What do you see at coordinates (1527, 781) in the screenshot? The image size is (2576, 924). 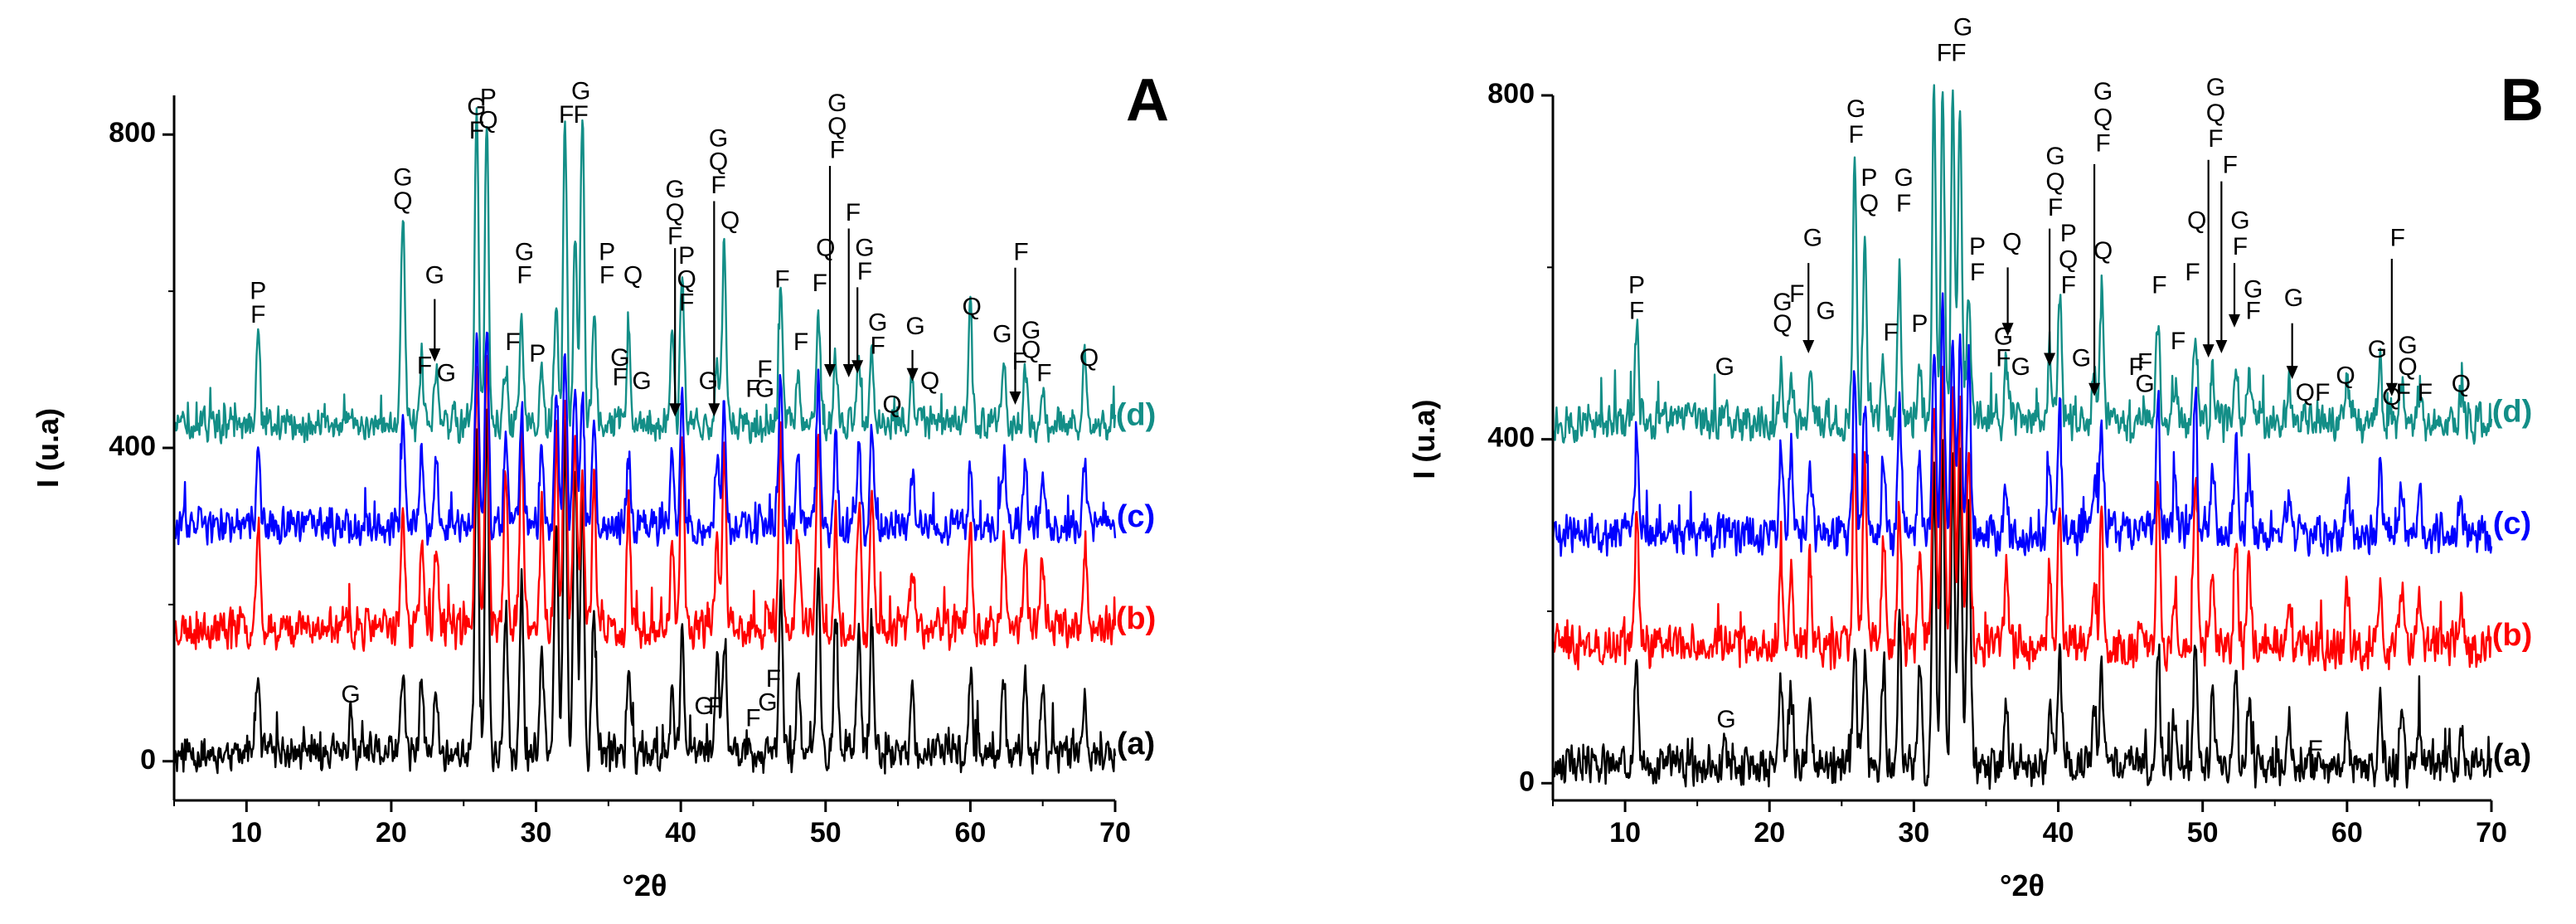 I see `y-tick-label: 0` at bounding box center [1527, 781].